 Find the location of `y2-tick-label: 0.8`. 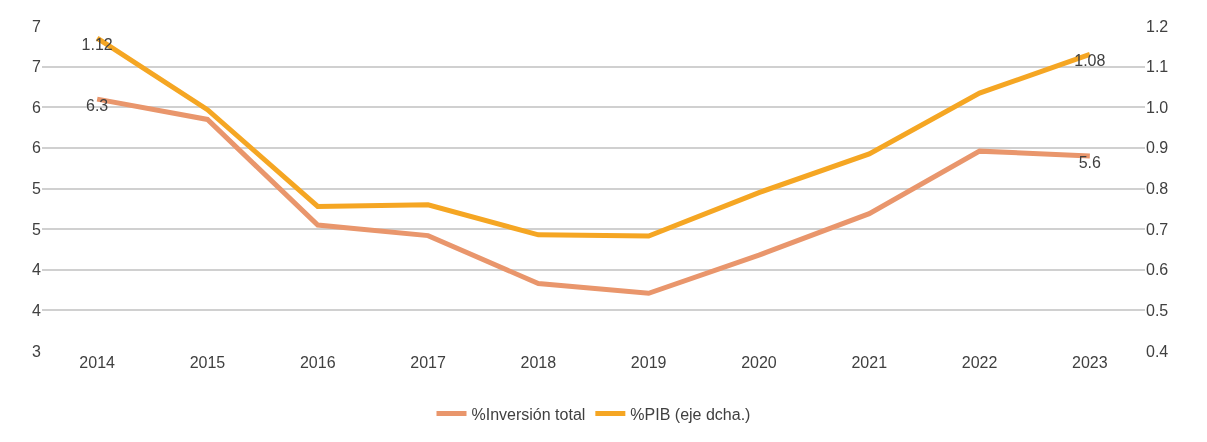

y2-tick-label: 0.8 is located at coordinates (1157, 189).